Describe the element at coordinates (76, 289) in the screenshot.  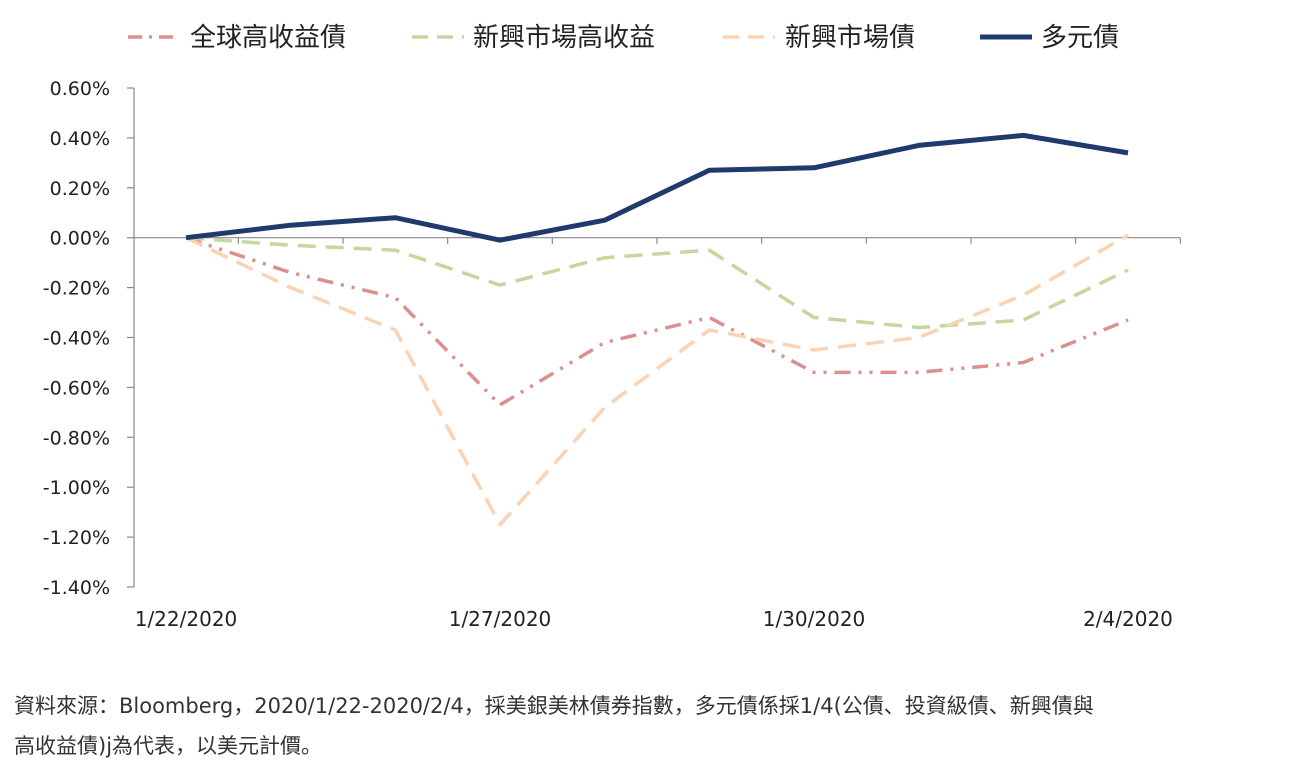
I see `y-tick-label: -0.20%` at that location.